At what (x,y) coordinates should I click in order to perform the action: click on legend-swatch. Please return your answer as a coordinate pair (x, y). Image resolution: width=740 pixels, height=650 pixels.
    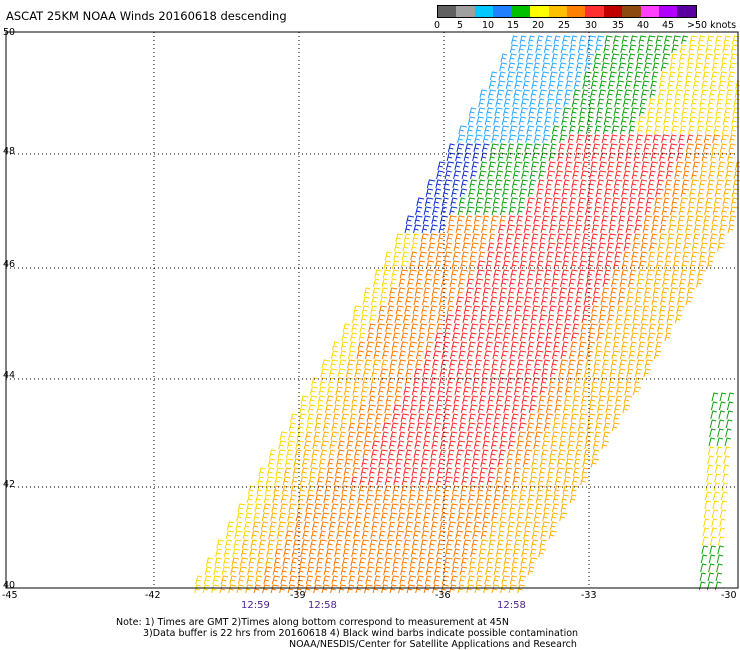
    Looking at the image, I should click on (447, 11).